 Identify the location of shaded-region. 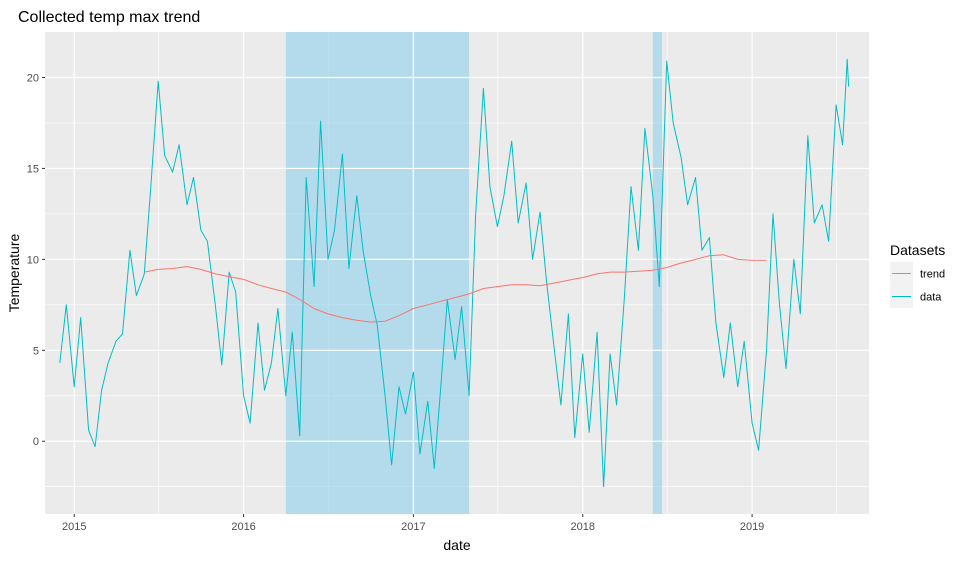
(657, 273).